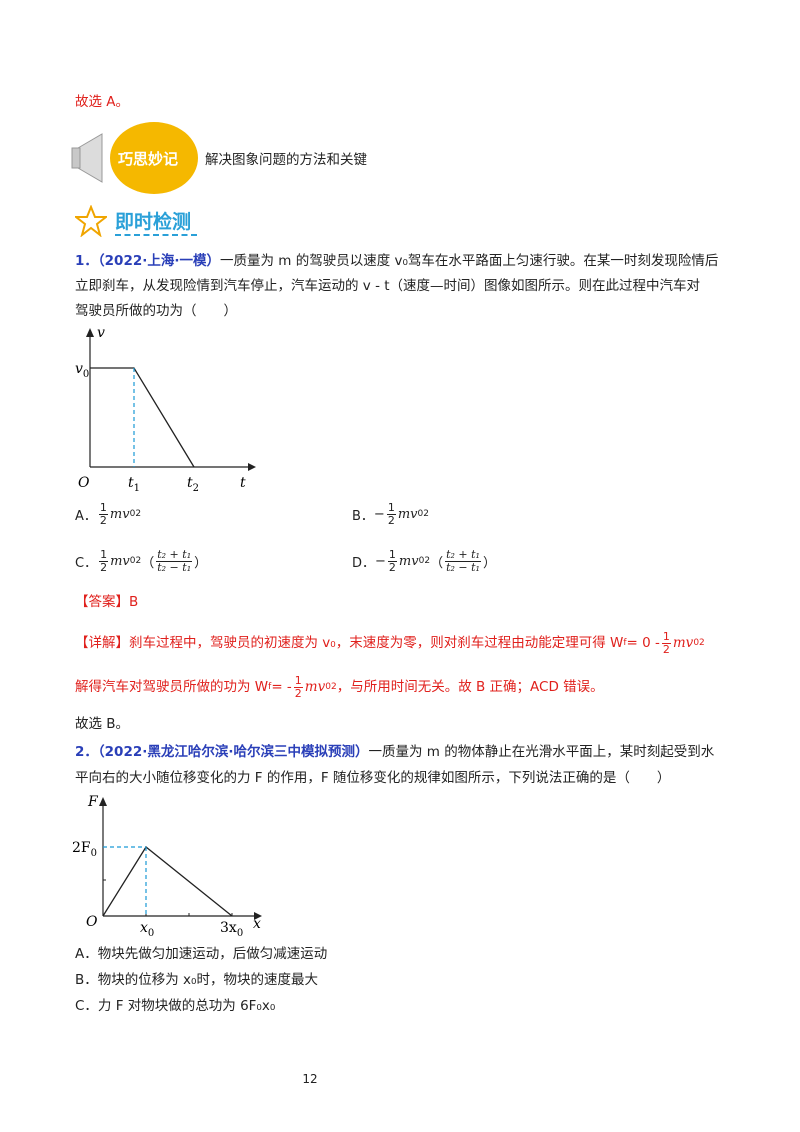  Describe the element at coordinates (134, 484) in the screenshot. I see `t1-label: t1` at that location.